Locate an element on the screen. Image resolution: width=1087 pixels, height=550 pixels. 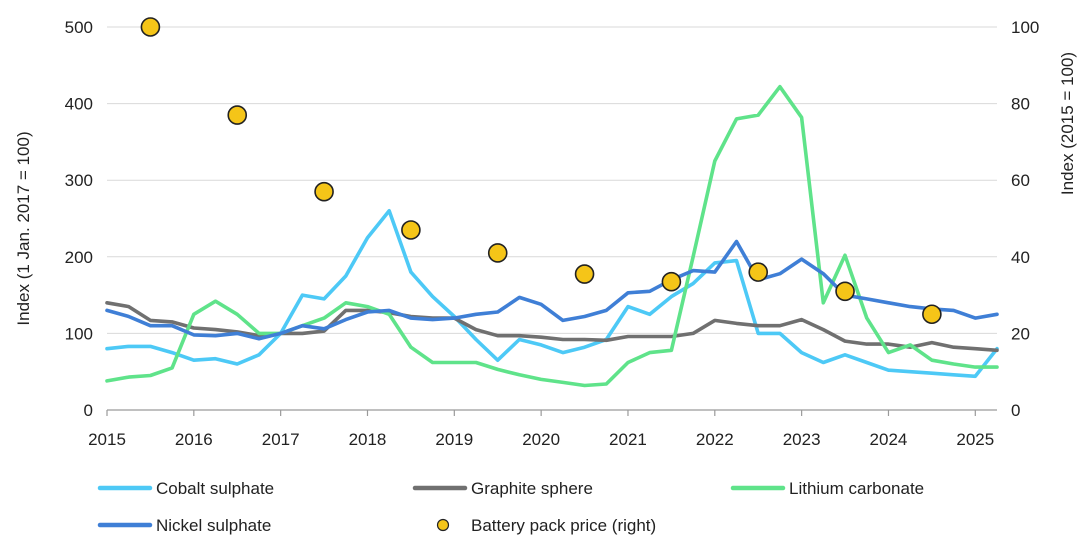
legend-label-cobalt-sulphate: Cobalt sulphate is located at coordinates (215, 488).